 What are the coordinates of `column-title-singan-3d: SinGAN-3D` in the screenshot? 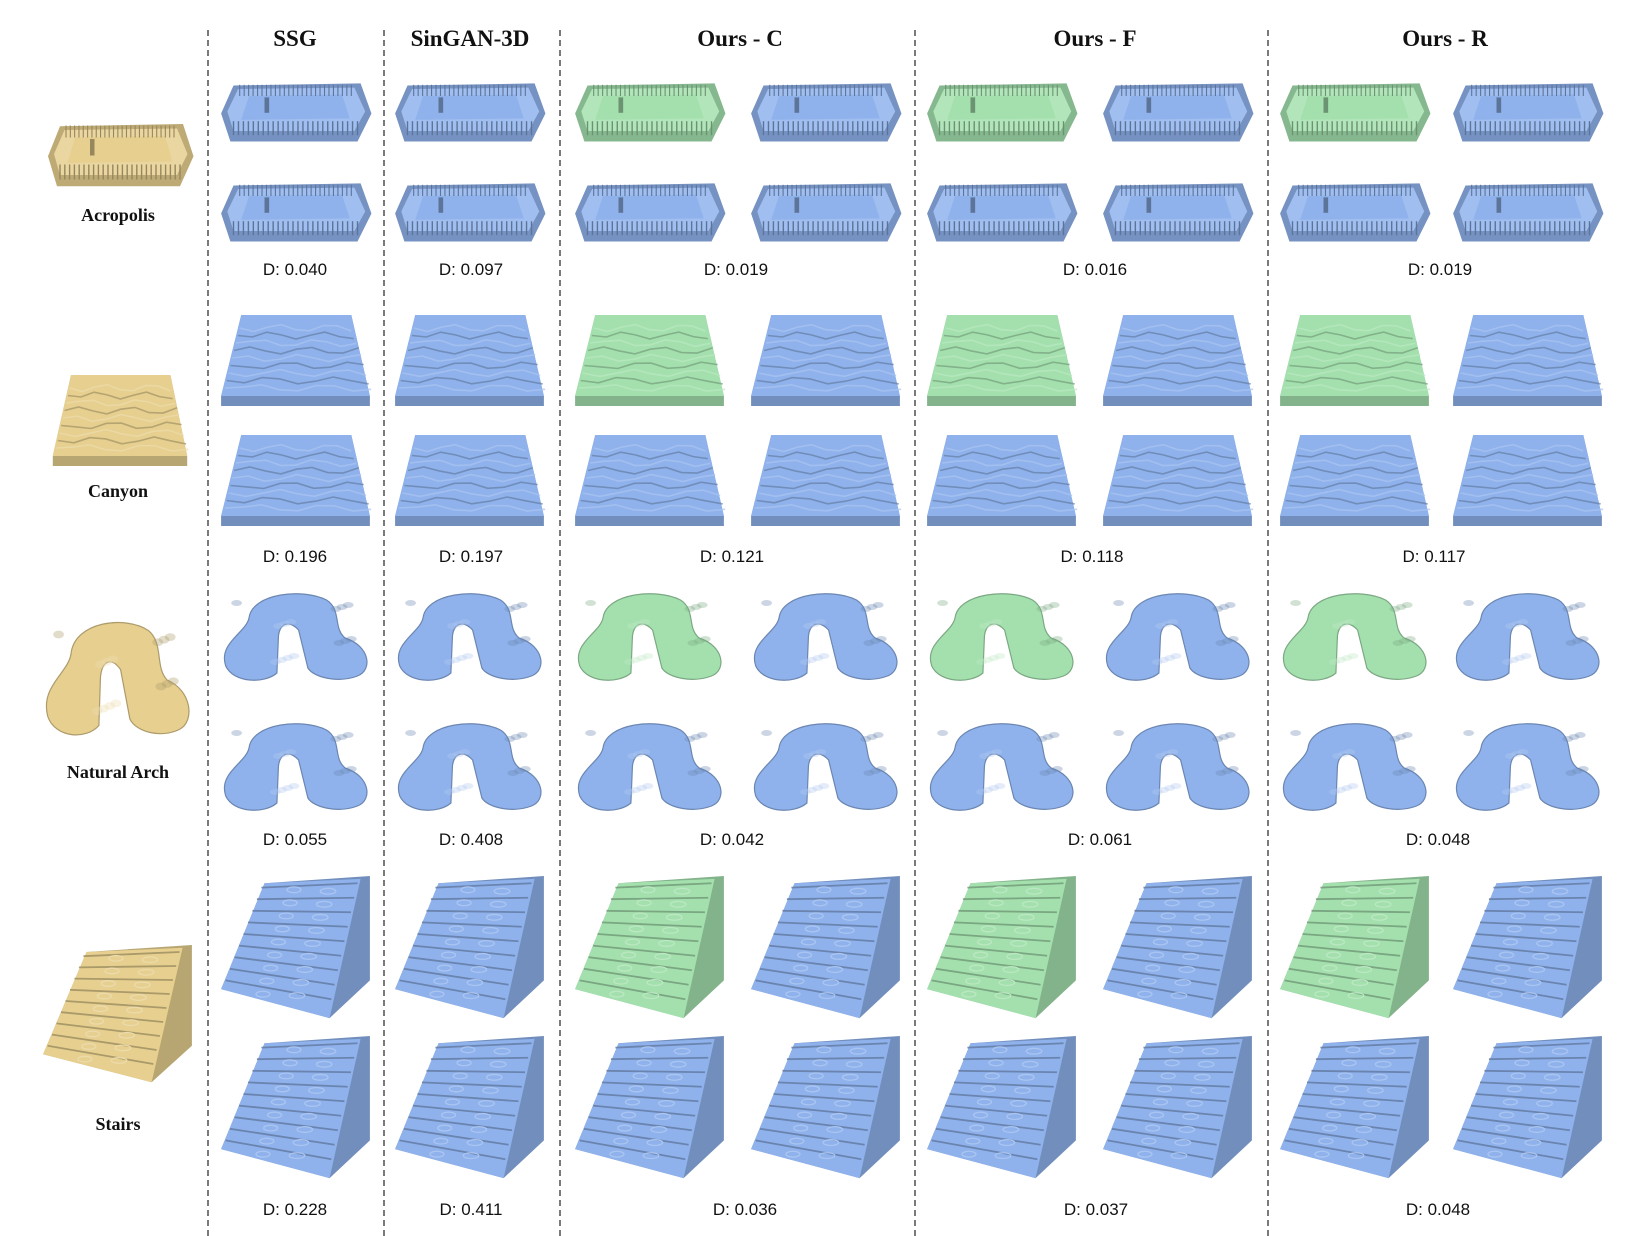 It's located at (470, 38).